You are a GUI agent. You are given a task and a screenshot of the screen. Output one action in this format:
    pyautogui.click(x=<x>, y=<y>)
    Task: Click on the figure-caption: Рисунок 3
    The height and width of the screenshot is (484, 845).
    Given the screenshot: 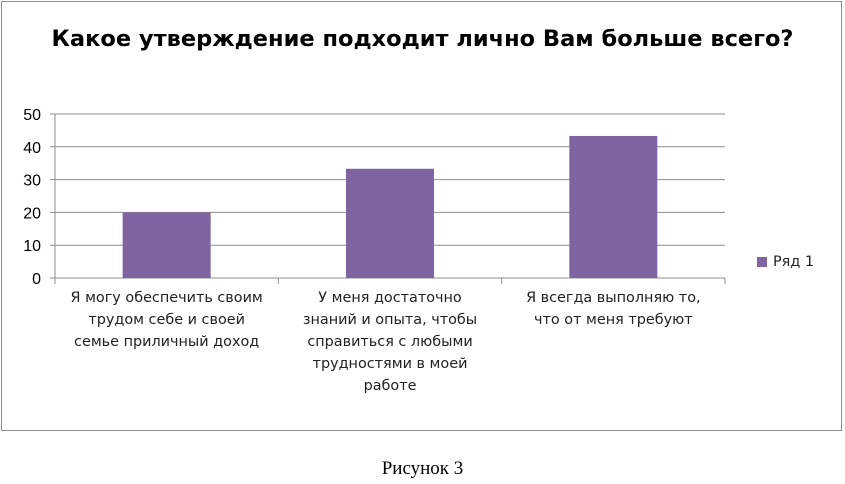 What is the action you would take?
    pyautogui.click(x=422, y=468)
    